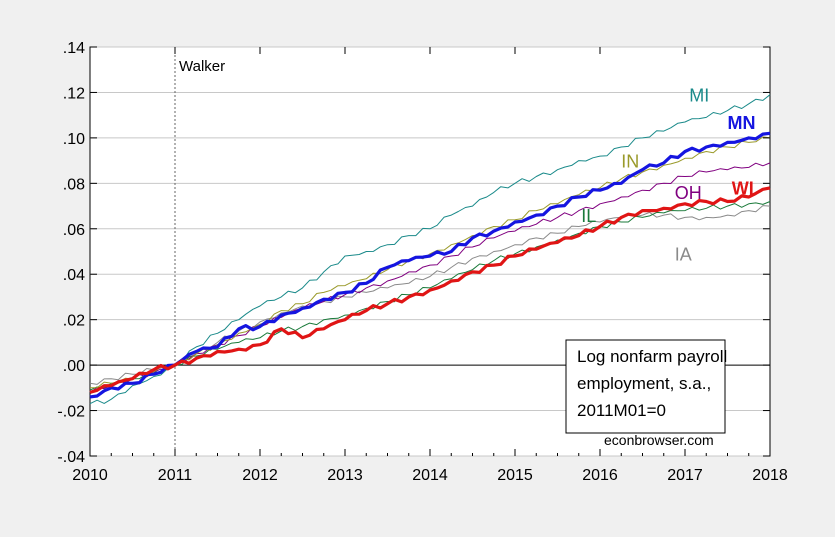 The image size is (835, 537). Describe the element at coordinates (515, 475) in the screenshot. I see `x-tick-label: 2015` at that location.